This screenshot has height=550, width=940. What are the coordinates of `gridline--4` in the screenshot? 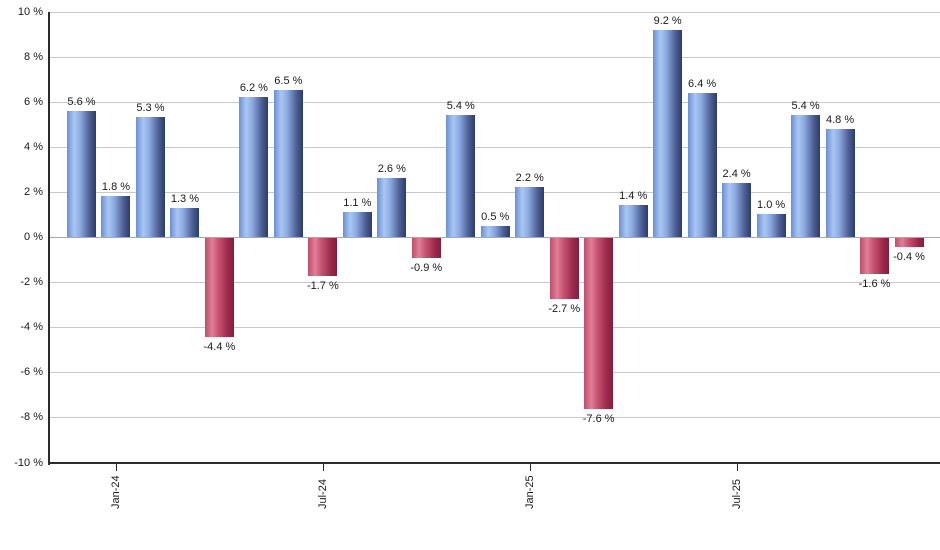 It's located at (494, 328).